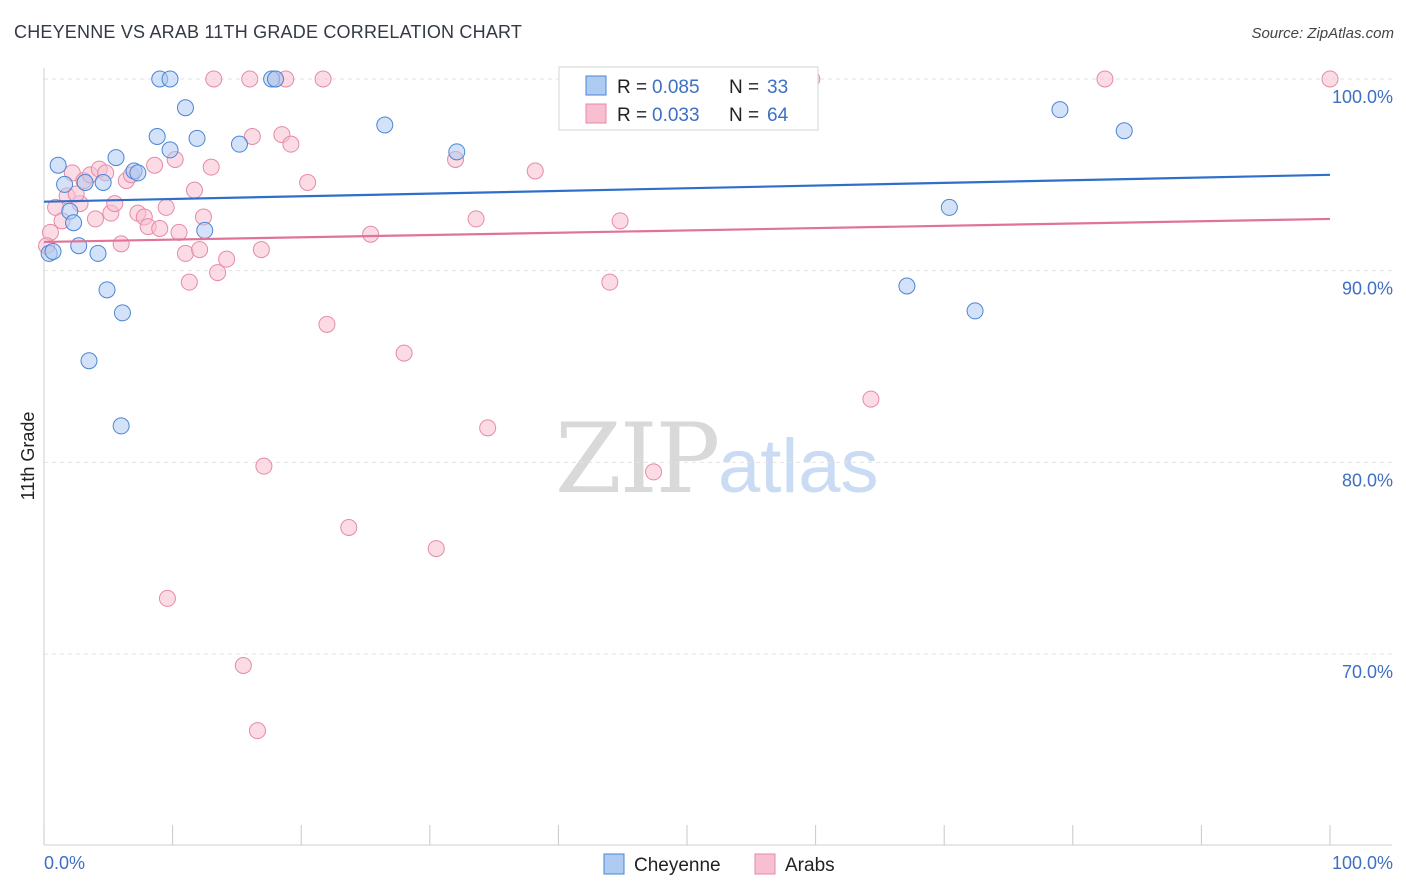 Image resolution: width=1406 pixels, height=892 pixels. Describe the element at coordinates (1322, 33) in the screenshot. I see `source-label: Source: ZipAtlas.com` at that location.